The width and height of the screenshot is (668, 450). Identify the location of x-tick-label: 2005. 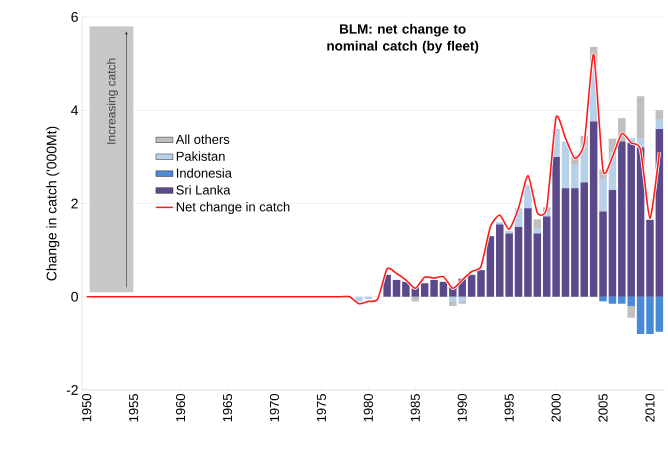
(603, 408).